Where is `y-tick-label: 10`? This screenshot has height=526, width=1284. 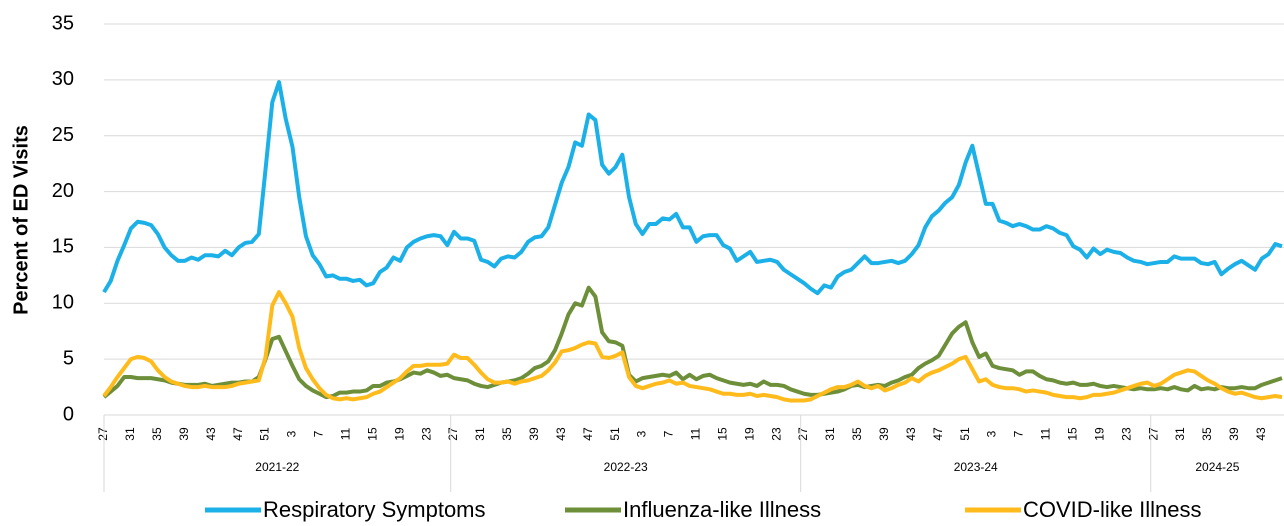 y-tick-label: 10 is located at coordinates (63, 303).